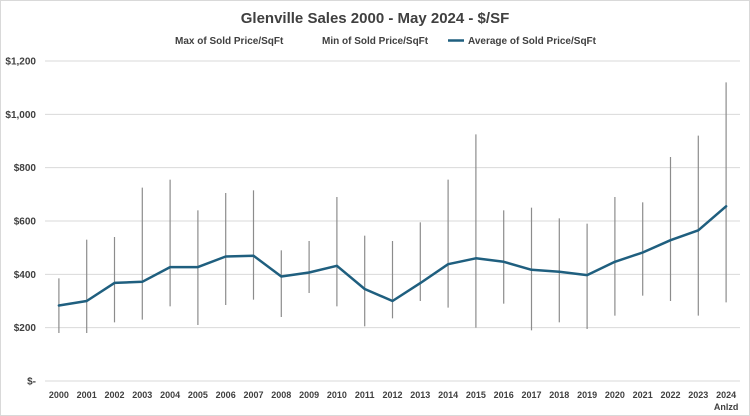 The image size is (750, 416). What do you see at coordinates (615, 395) in the screenshot?
I see `x-tick-label: 2020` at bounding box center [615, 395].